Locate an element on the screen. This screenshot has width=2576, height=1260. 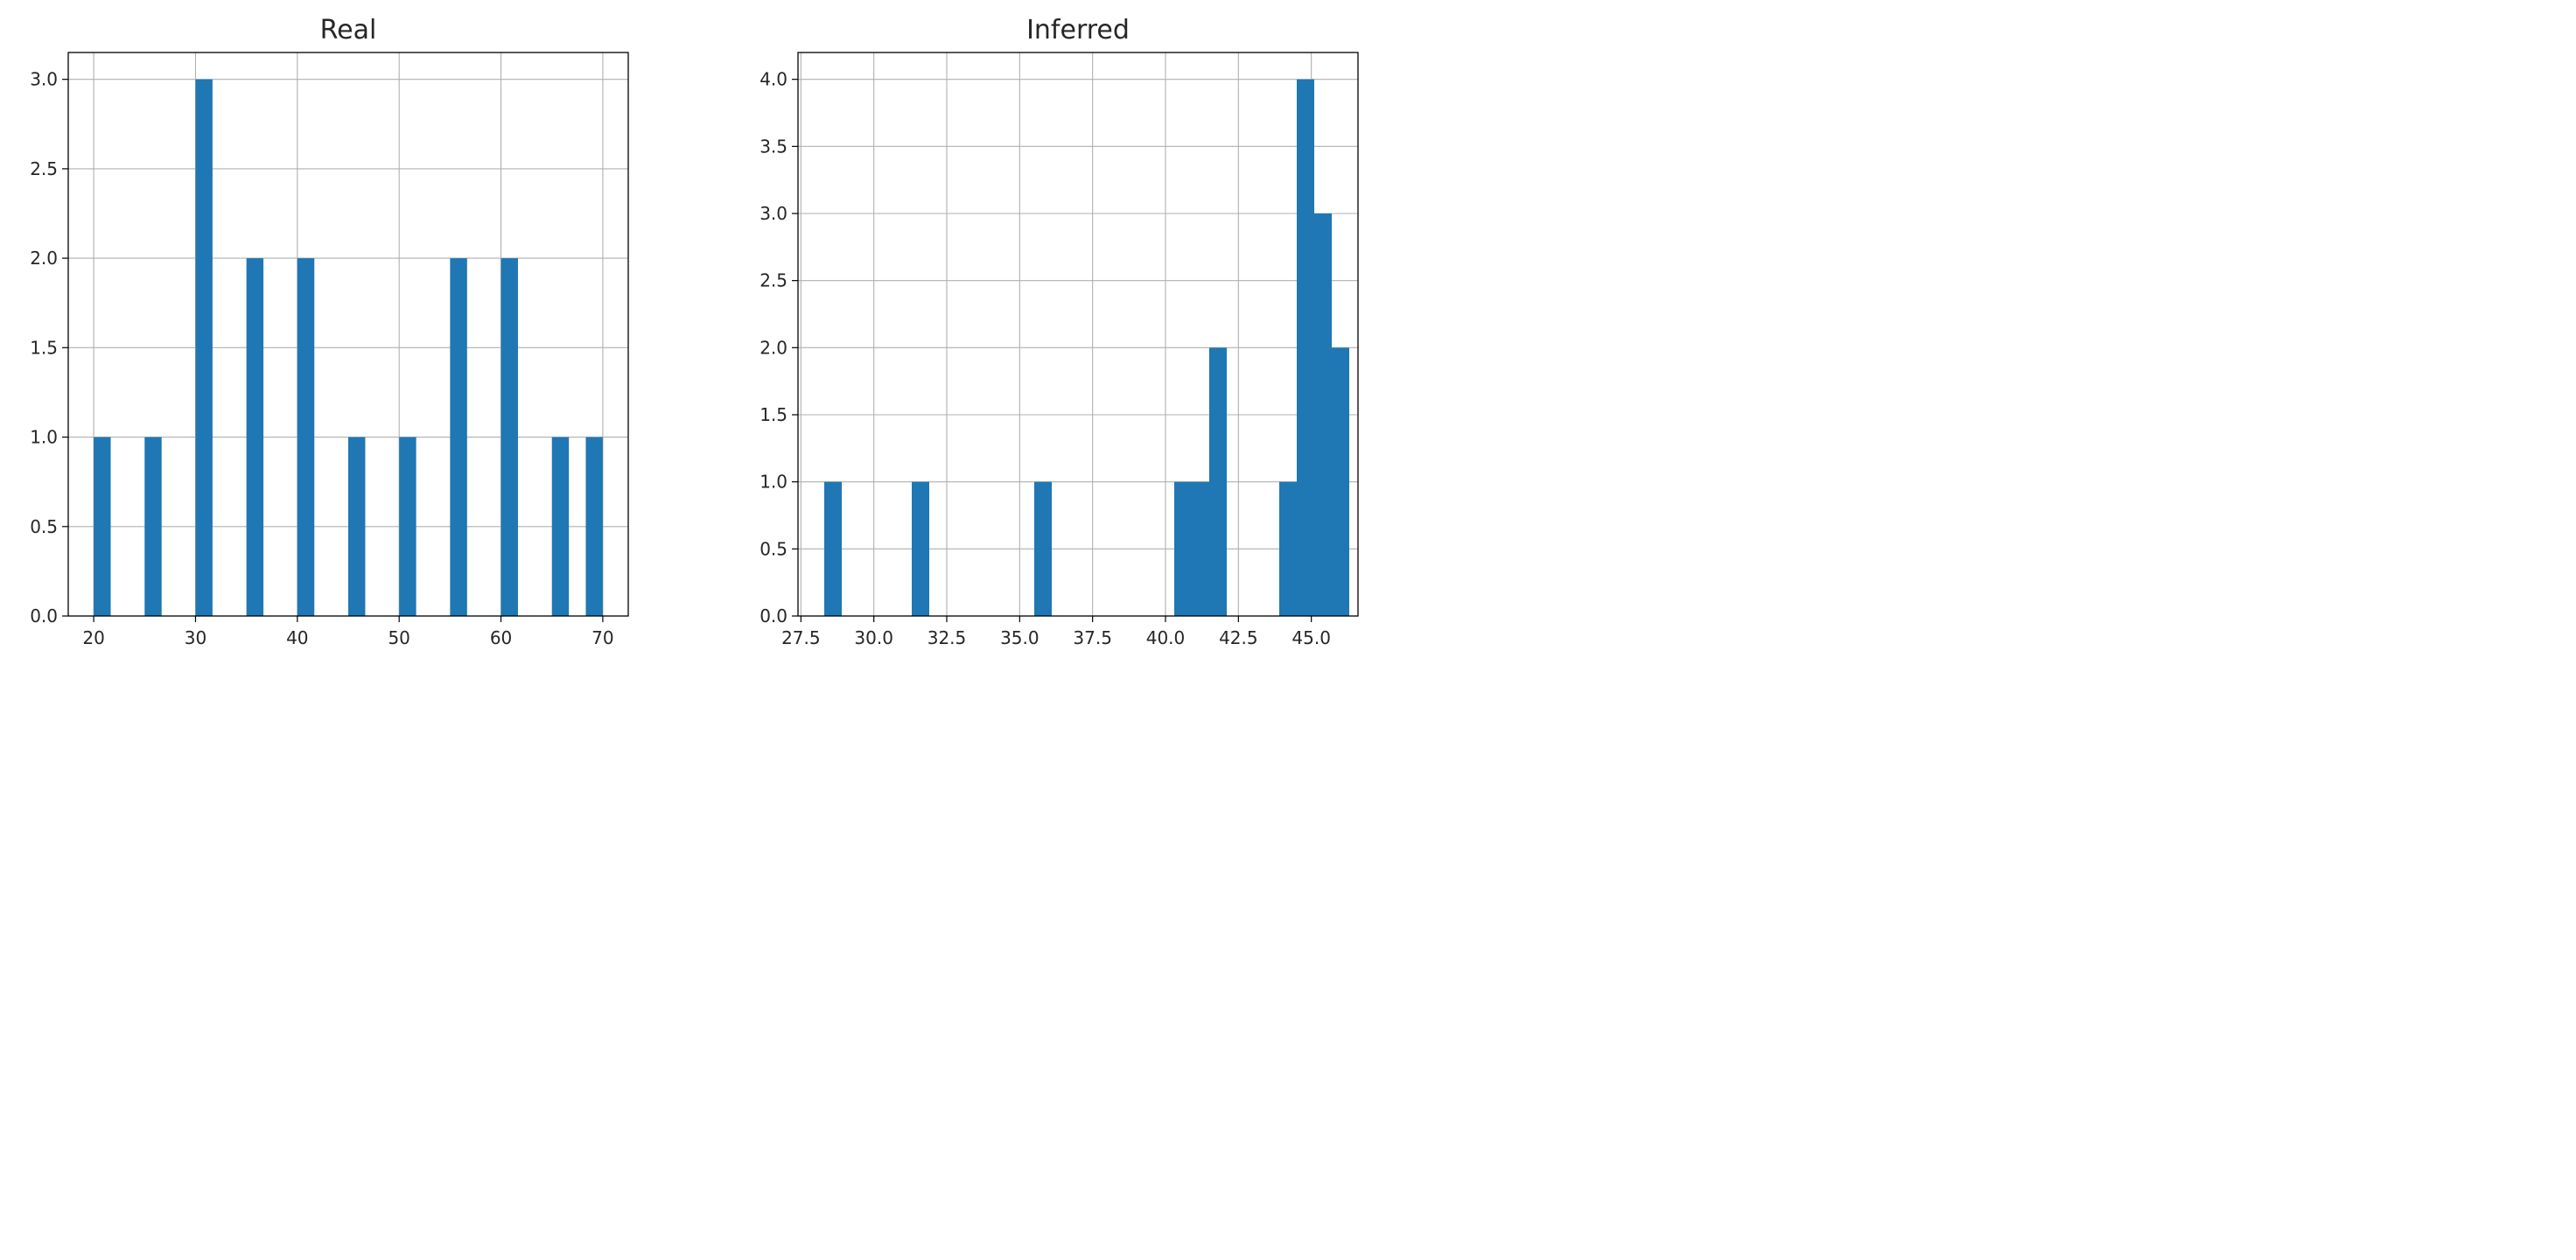
real-bars is located at coordinates (348, 347).